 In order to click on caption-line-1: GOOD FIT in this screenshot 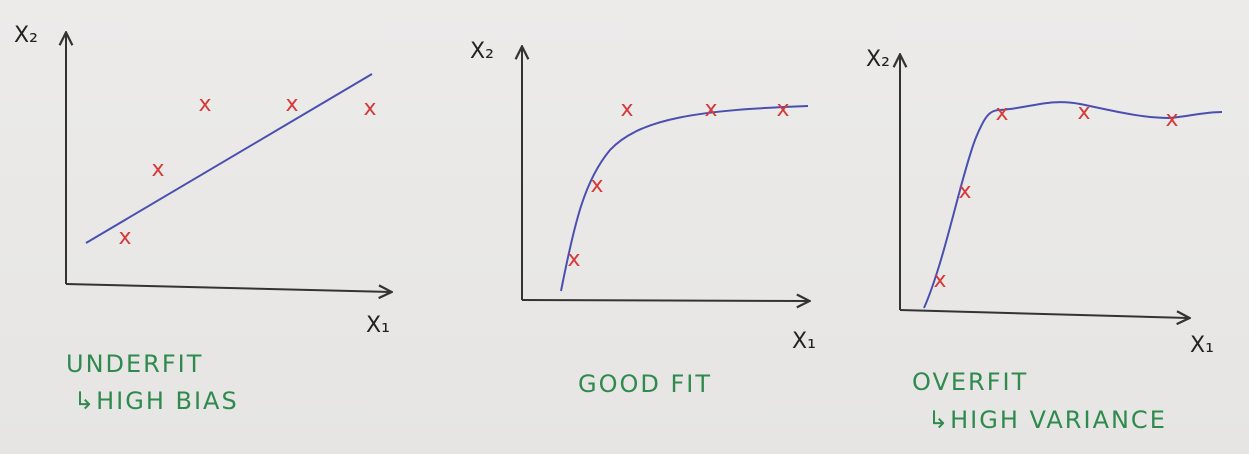, I will do `click(645, 384)`.